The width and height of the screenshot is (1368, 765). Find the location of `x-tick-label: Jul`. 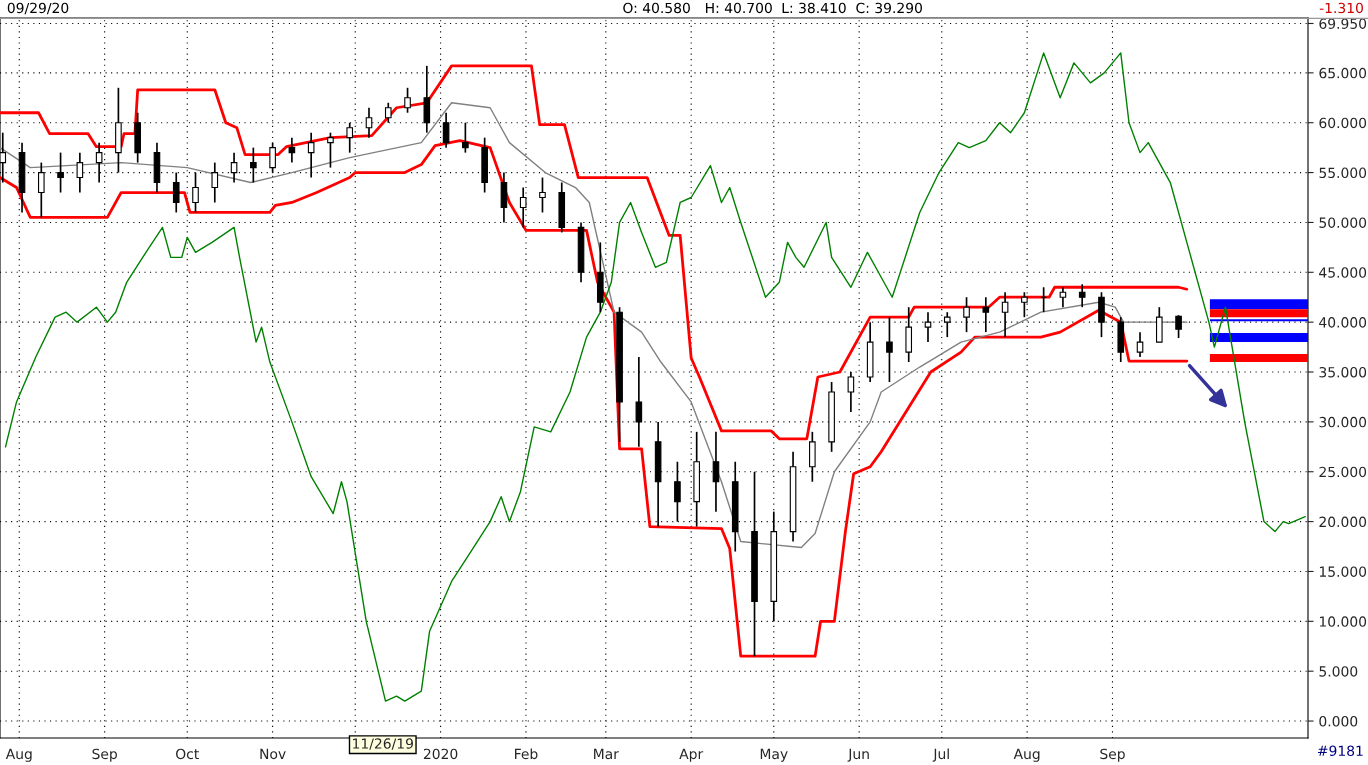

x-tick-label: Jul is located at coordinates (940, 755).